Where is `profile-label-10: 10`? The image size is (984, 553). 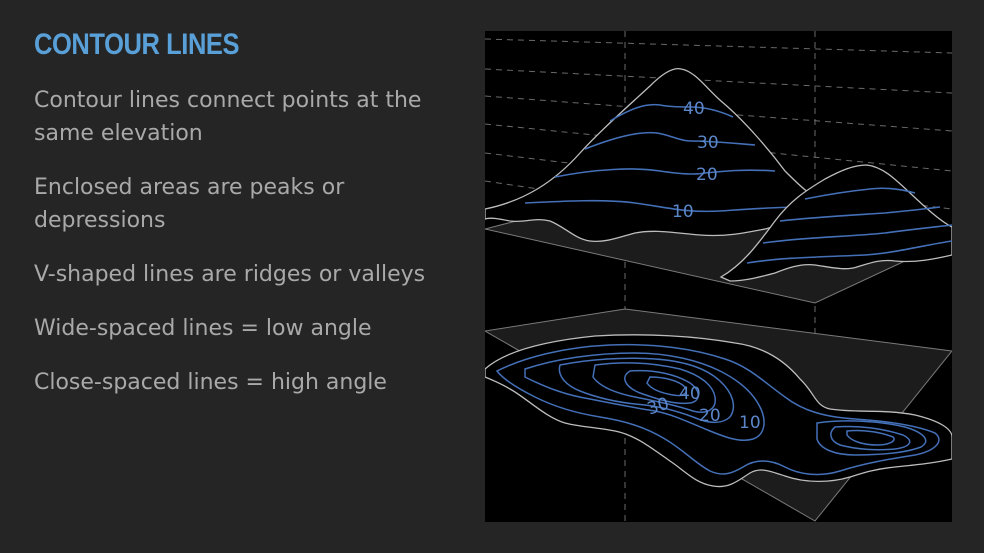 profile-label-10: 10 is located at coordinates (683, 212).